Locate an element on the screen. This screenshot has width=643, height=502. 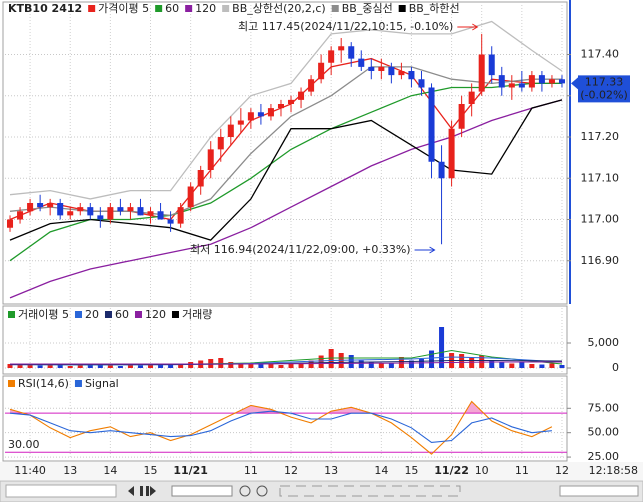
zoom-in is located at coordinates (262, 491).